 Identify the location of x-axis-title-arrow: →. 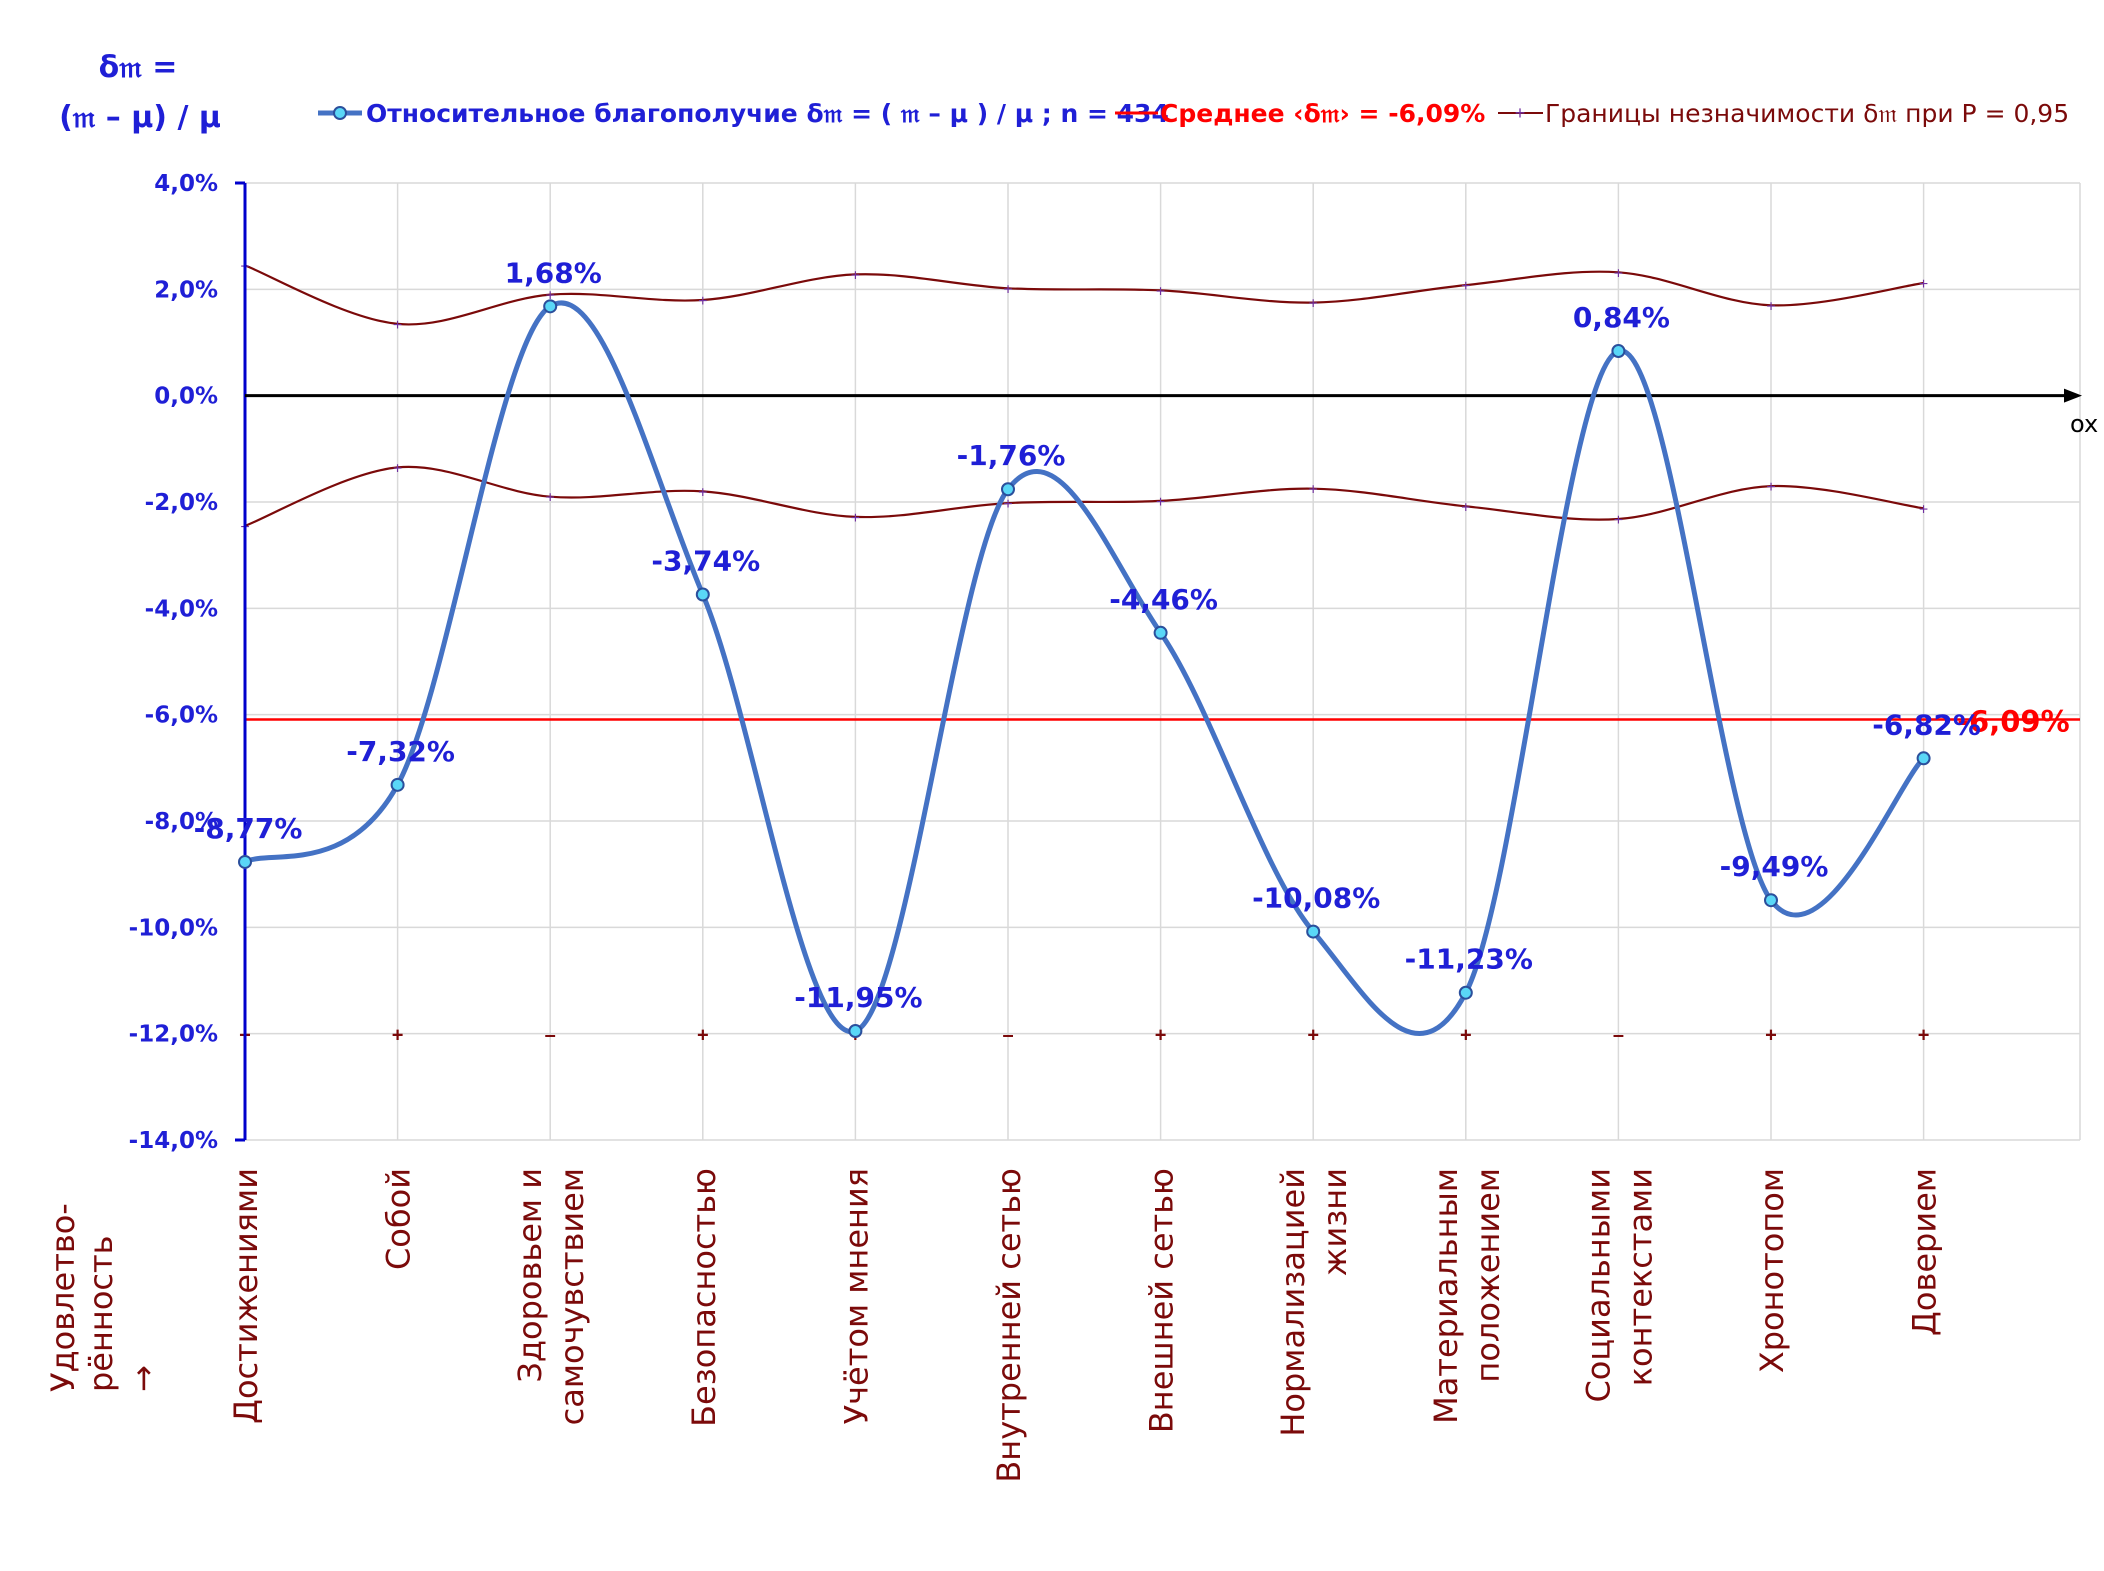
(143, 1378).